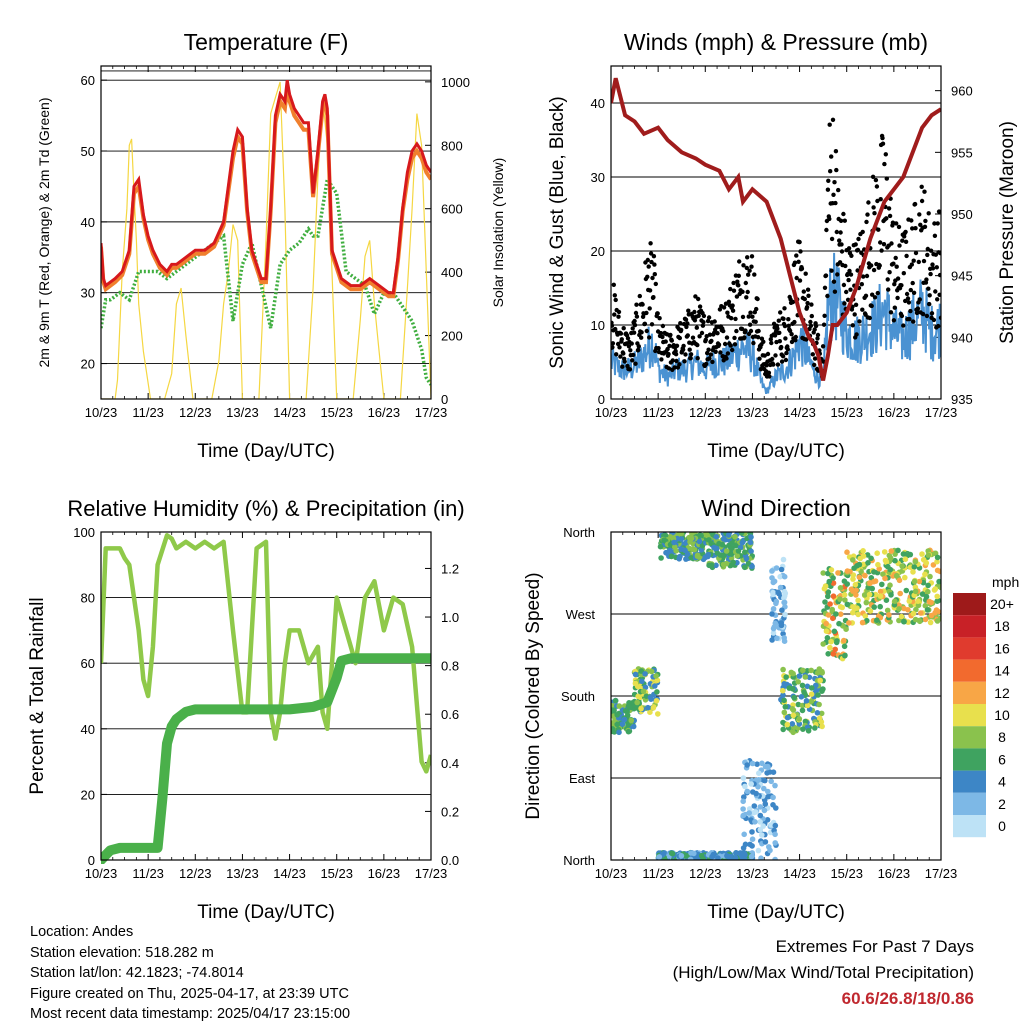 The width and height of the screenshot is (1024, 1025). I want to click on humidity-xtick-label: 12/23, so click(195, 873).